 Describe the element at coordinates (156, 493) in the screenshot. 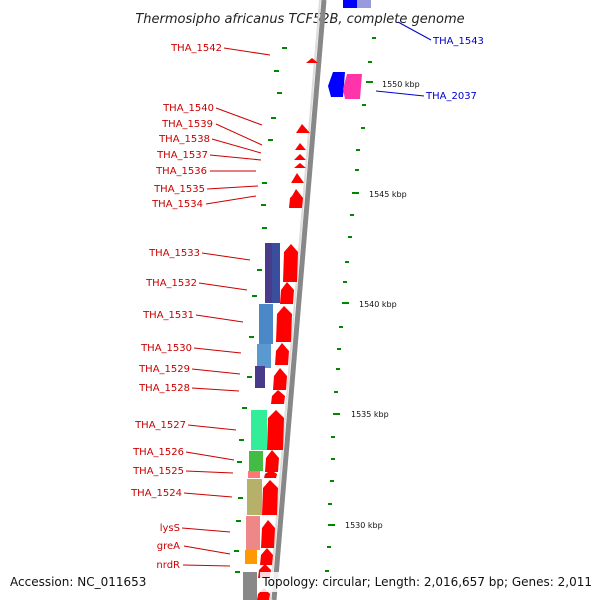

I see `label-tha-1524: THA_1524` at that location.